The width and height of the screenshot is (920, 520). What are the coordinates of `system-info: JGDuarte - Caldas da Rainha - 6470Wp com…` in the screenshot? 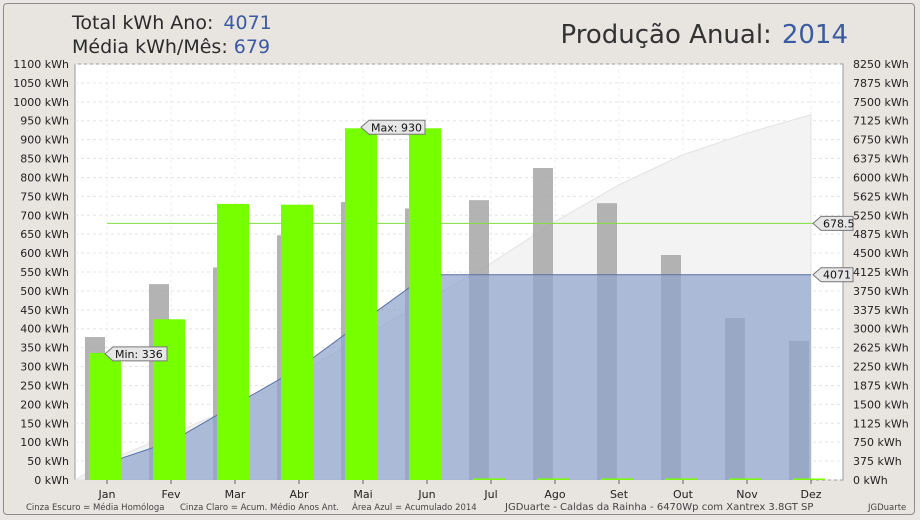 It's located at (659, 507).